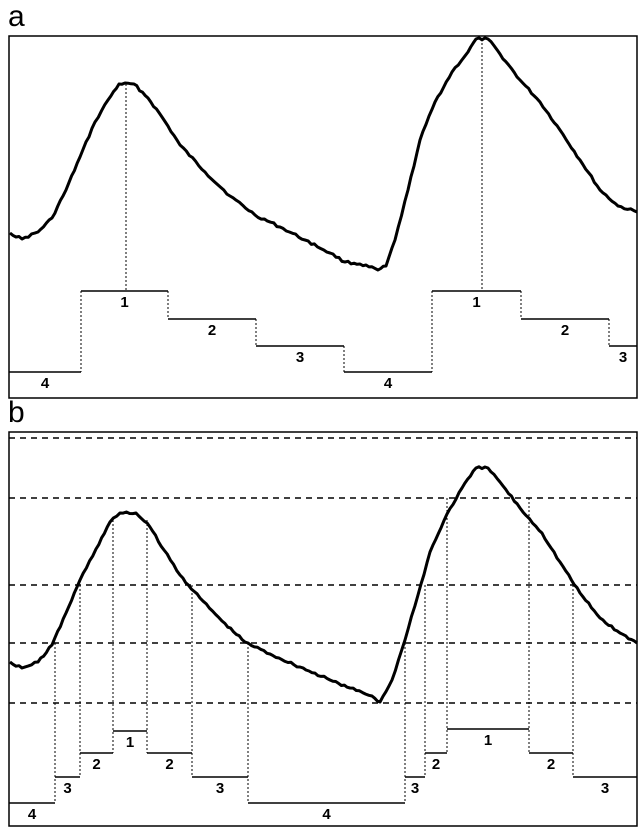 The image size is (639, 830). Describe the element at coordinates (415, 788) in the screenshot. I see `panel-b-pulse-label-8: 3` at that location.